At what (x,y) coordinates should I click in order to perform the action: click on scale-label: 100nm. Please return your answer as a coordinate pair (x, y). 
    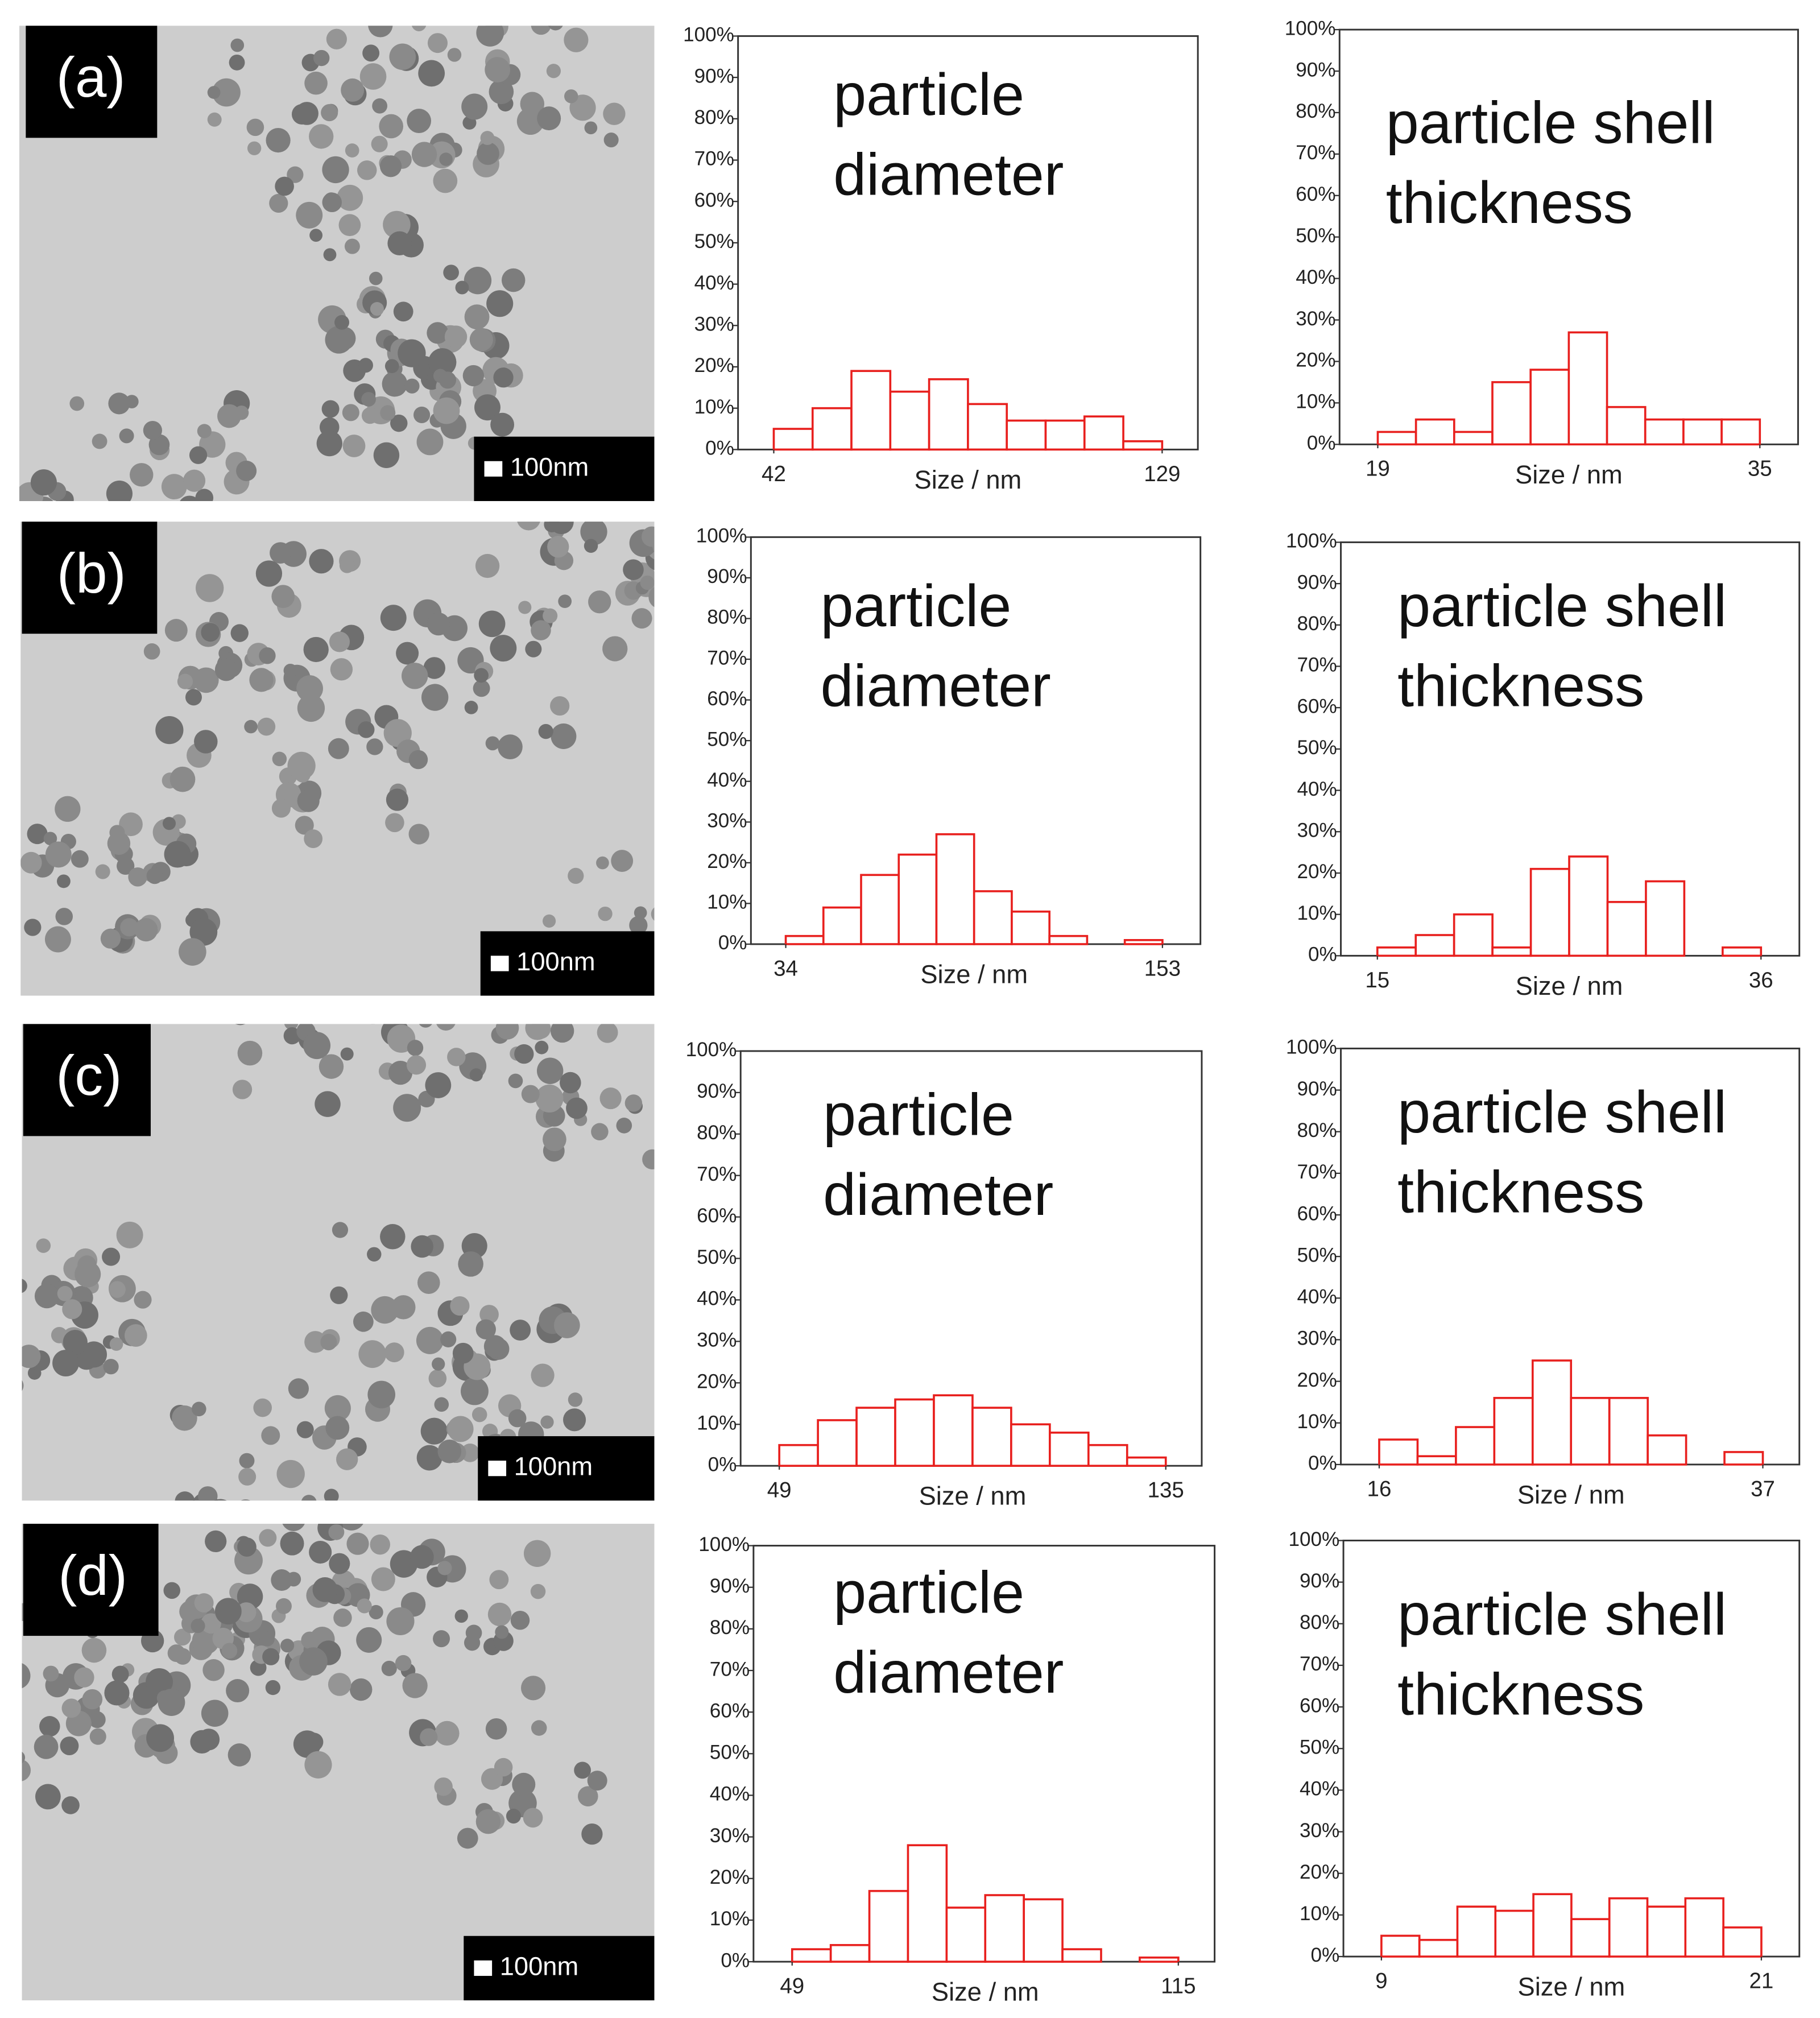
    Looking at the image, I should click on (555, 962).